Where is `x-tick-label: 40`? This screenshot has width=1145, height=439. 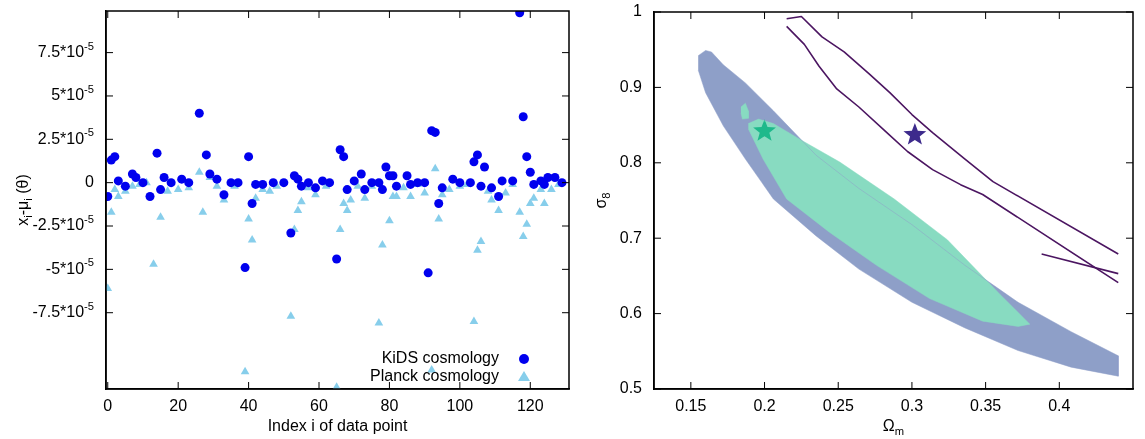 x-tick-label: 40 is located at coordinates (248, 406).